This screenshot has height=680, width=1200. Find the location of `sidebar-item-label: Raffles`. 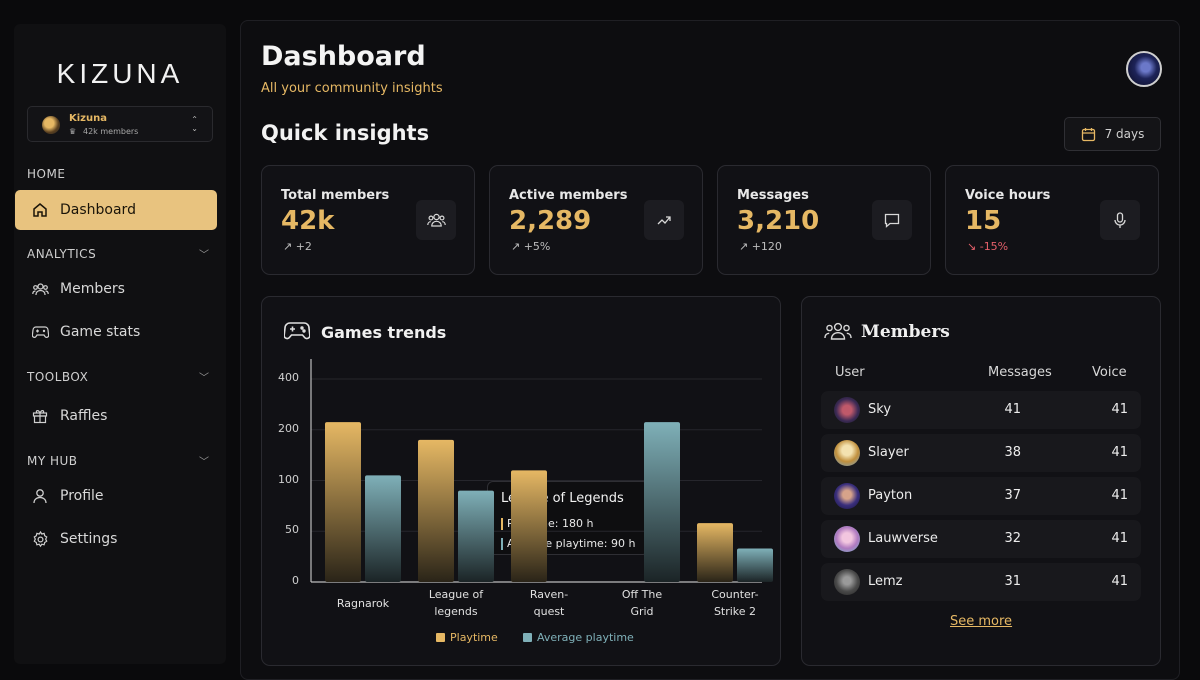

sidebar-item-label: Raffles is located at coordinates (84, 416).